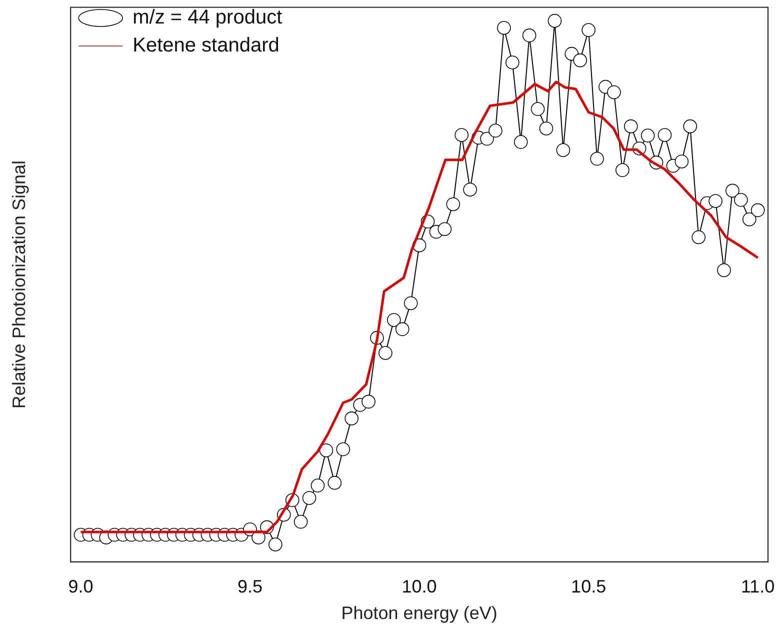 Image resolution: width=782 pixels, height=625 pixels. What do you see at coordinates (18, 284) in the screenshot?
I see `y-axis-title: Relative Photoionization Signal` at bounding box center [18, 284].